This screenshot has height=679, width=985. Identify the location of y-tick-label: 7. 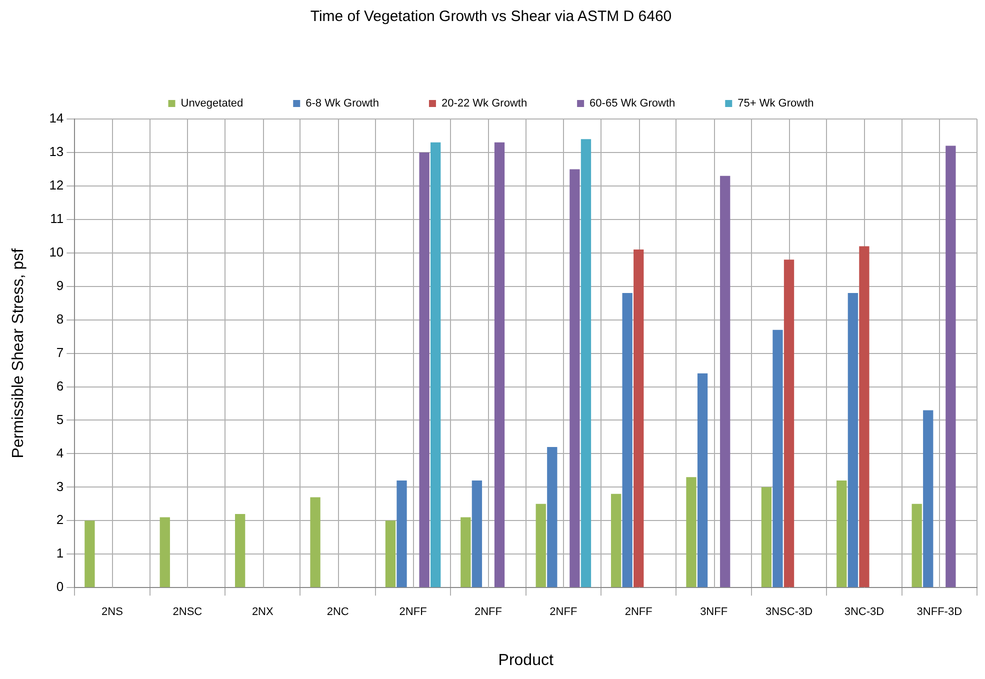
(60, 352).